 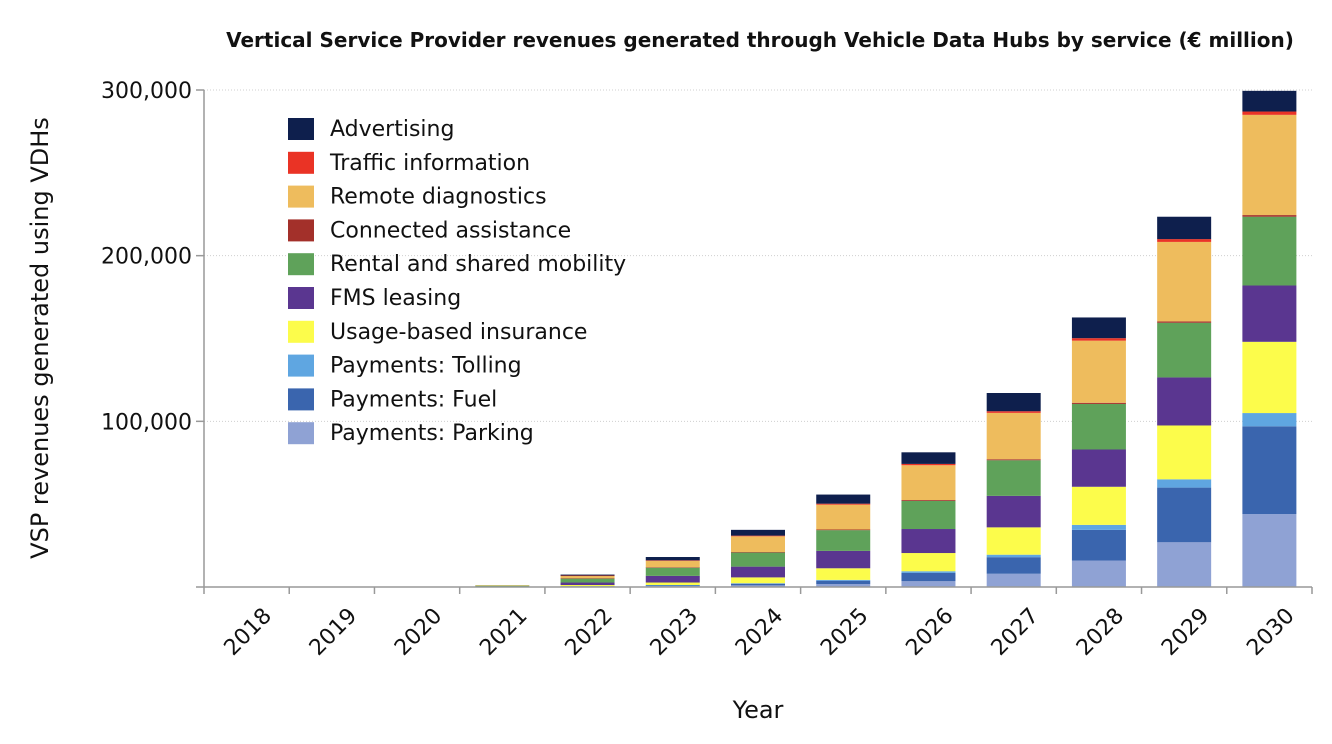 I want to click on legend-label: Payments: Fuel, so click(x=413, y=399).